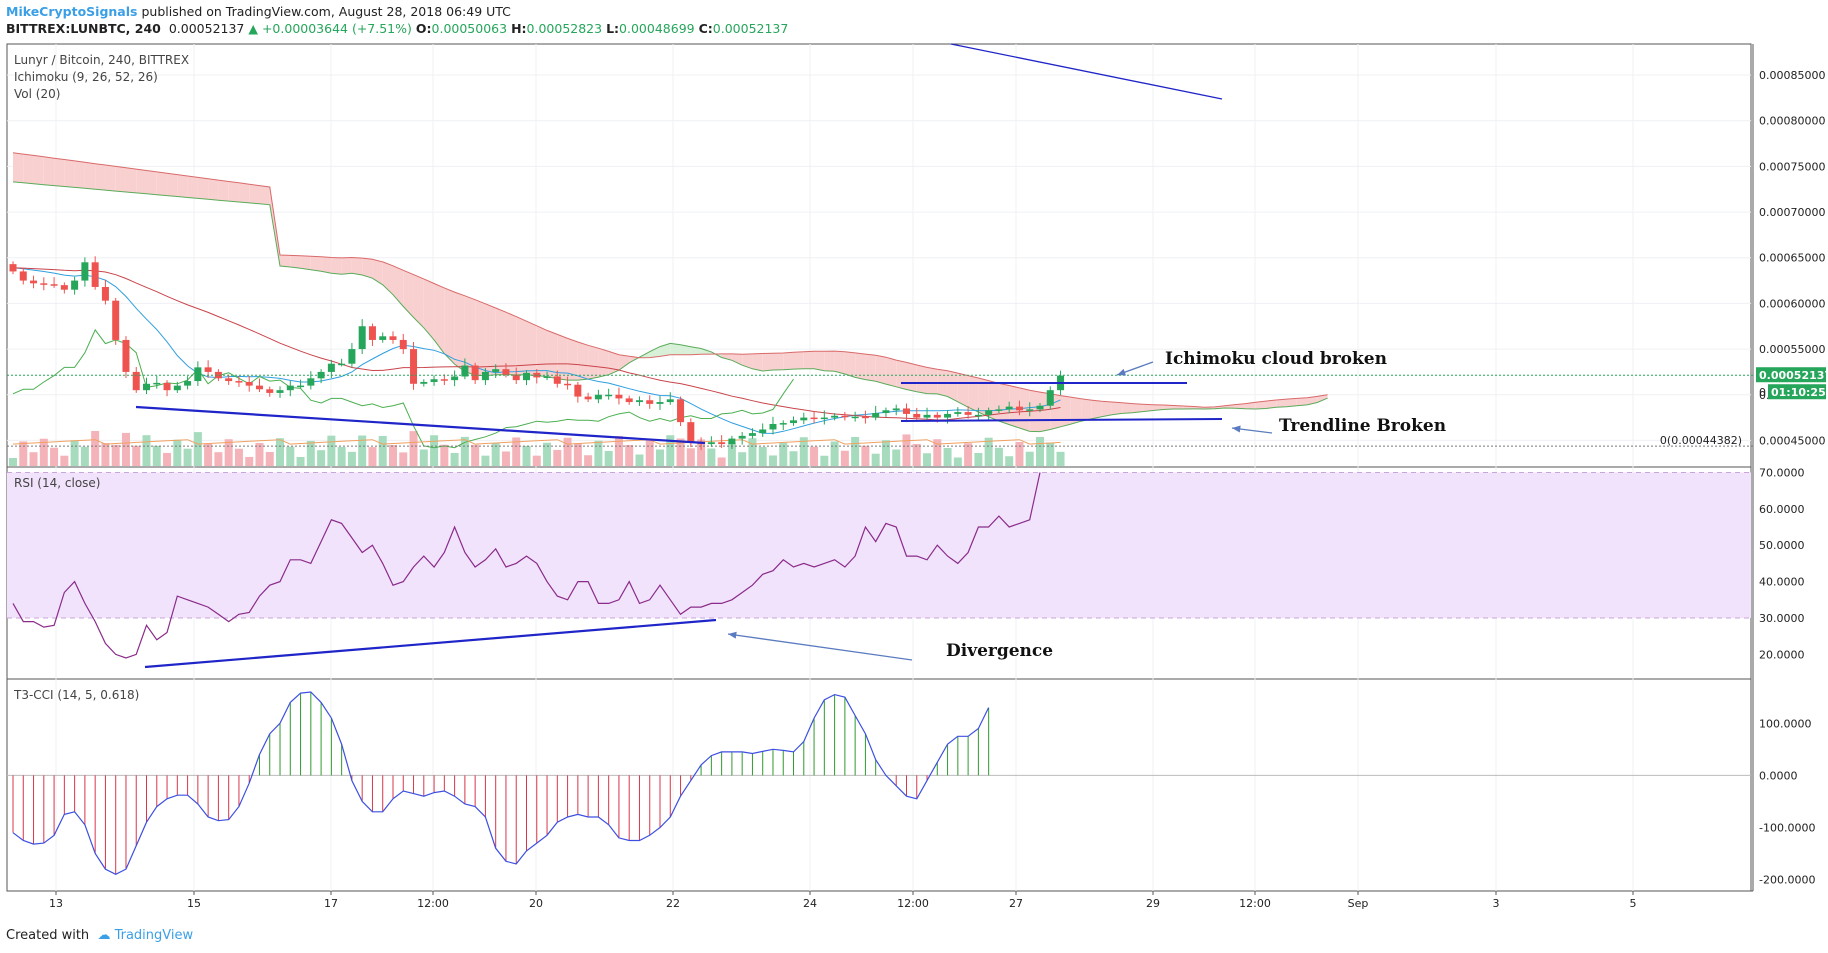 This screenshot has height=953, width=1828. Describe the element at coordinates (1785, 723) in the screenshot. I see `cci-axis-label: 100.0000` at that location.